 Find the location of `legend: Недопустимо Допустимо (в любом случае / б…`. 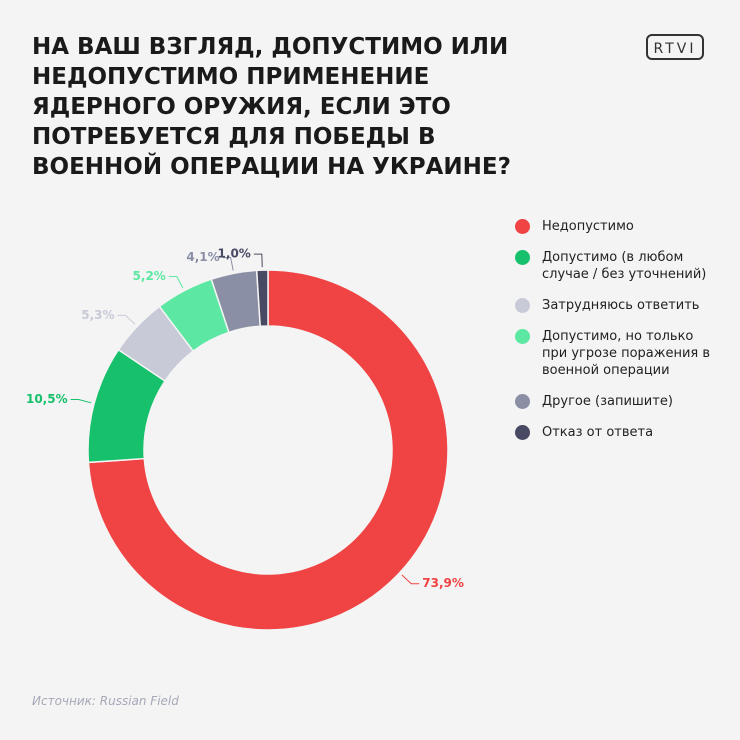

legend: Недопустимо Допустимо (в любом случае / б… is located at coordinates (617, 336).